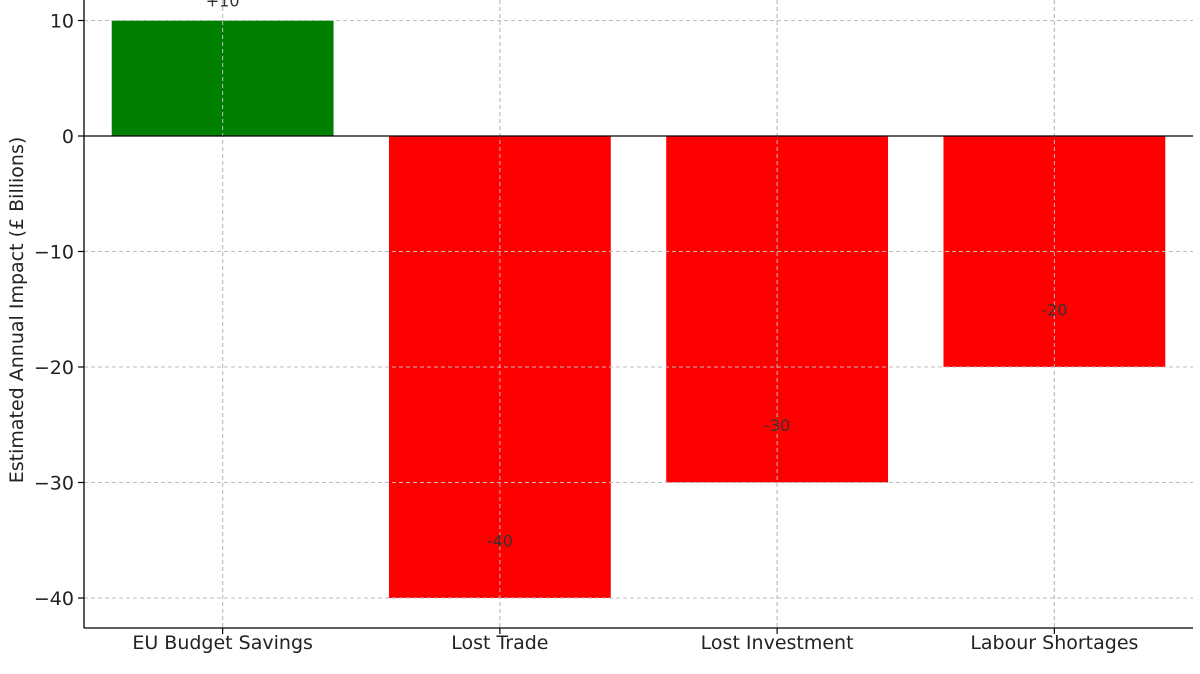 This screenshot has height=674, width=1200. What do you see at coordinates (59, 310) in the screenshot?
I see `y-ticks: 10 0 −10 −20 −30 −40` at bounding box center [59, 310].